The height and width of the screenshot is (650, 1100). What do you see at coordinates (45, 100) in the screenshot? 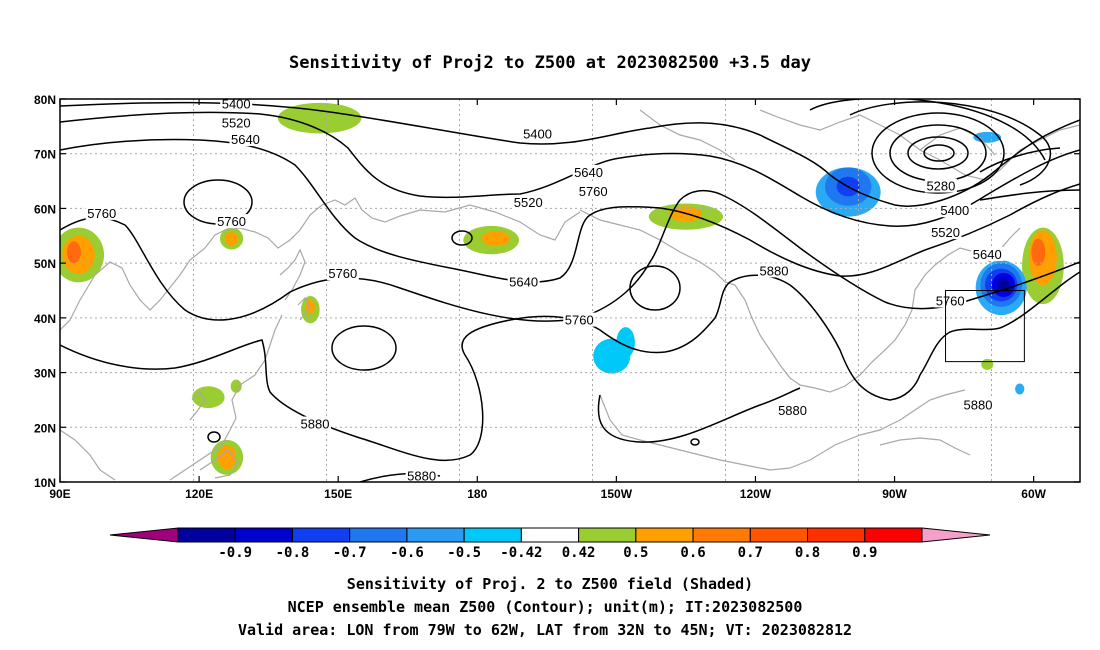
I see `lat-tick-label: 80N` at bounding box center [45, 100].